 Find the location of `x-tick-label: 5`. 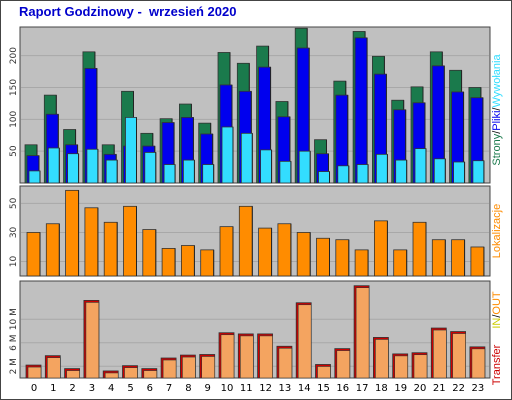

x-tick-label: 5 is located at coordinates (130, 388).